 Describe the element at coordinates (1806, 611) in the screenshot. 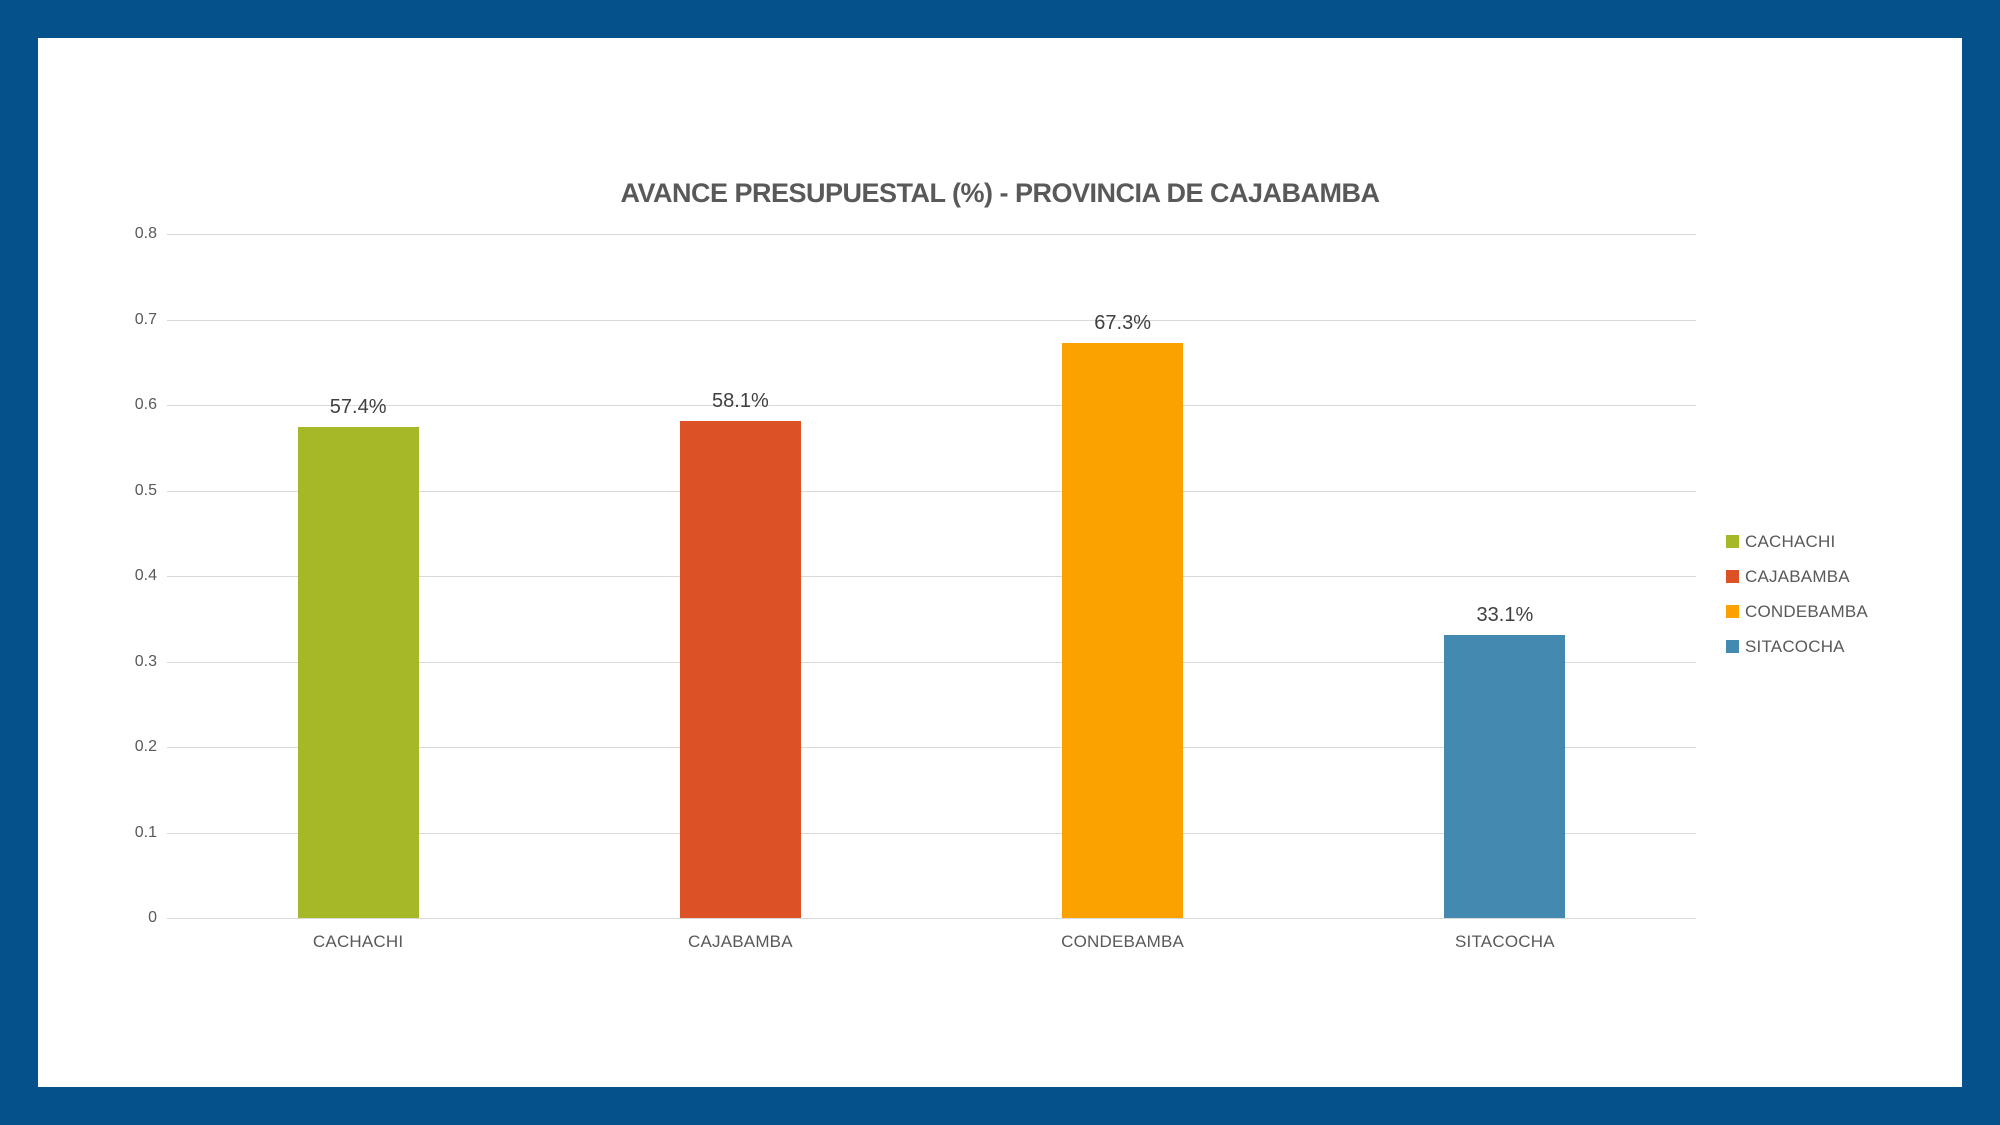

I see `legend-label: CONDEBAMBA` at that location.